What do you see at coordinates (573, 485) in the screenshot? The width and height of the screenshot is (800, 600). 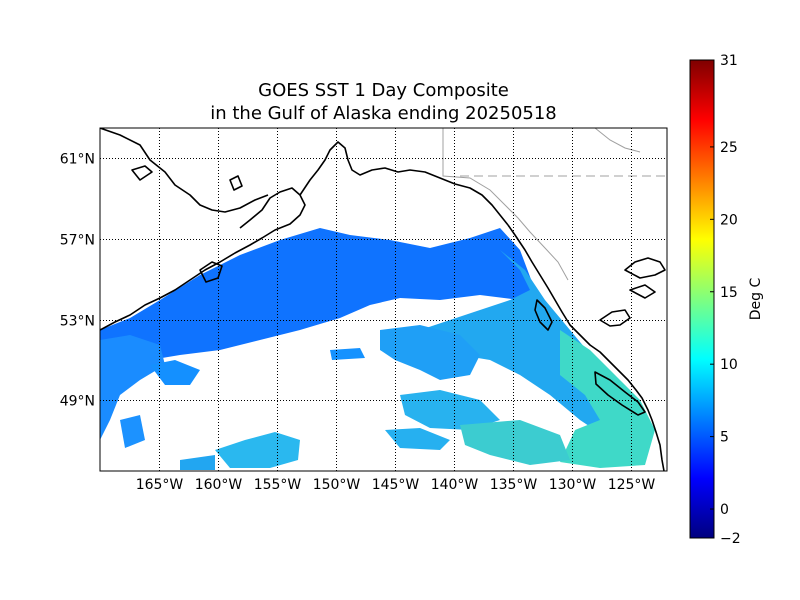 I see `x-tick-label: 130°W` at bounding box center [573, 485].